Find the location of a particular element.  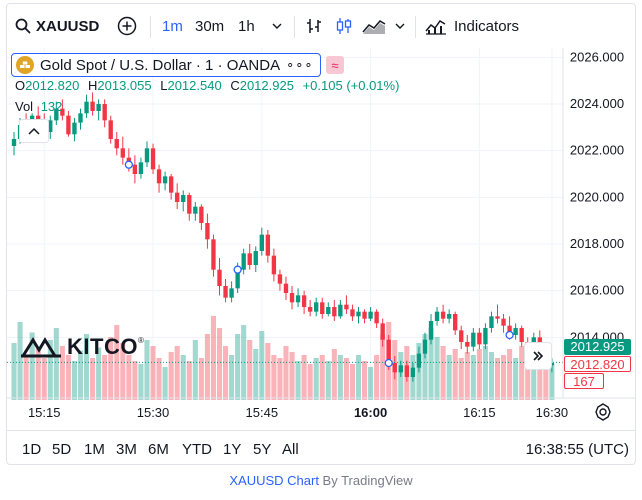

area-chart-icon is located at coordinates (374, 27).